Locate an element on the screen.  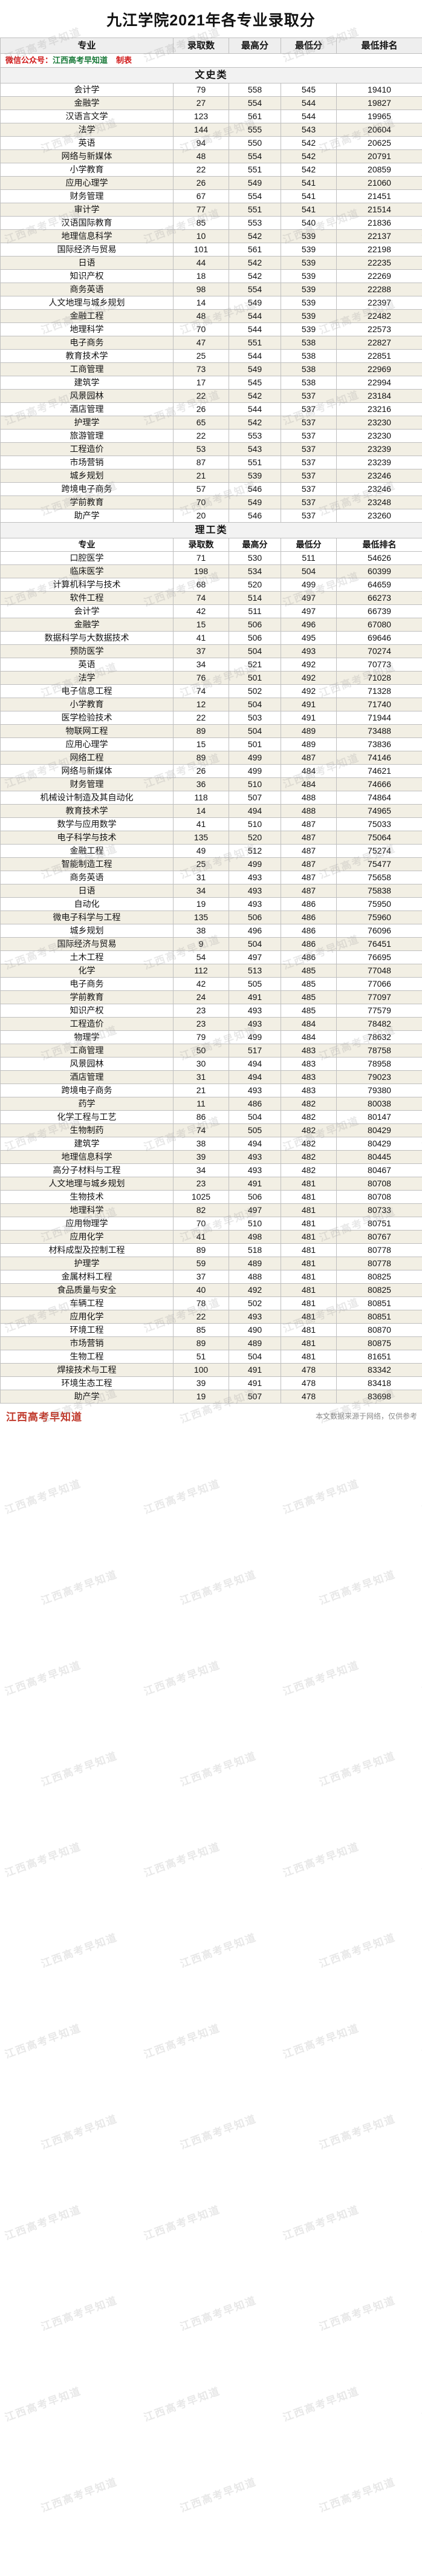
cell-count: 40 is located at coordinates (201, 1290).